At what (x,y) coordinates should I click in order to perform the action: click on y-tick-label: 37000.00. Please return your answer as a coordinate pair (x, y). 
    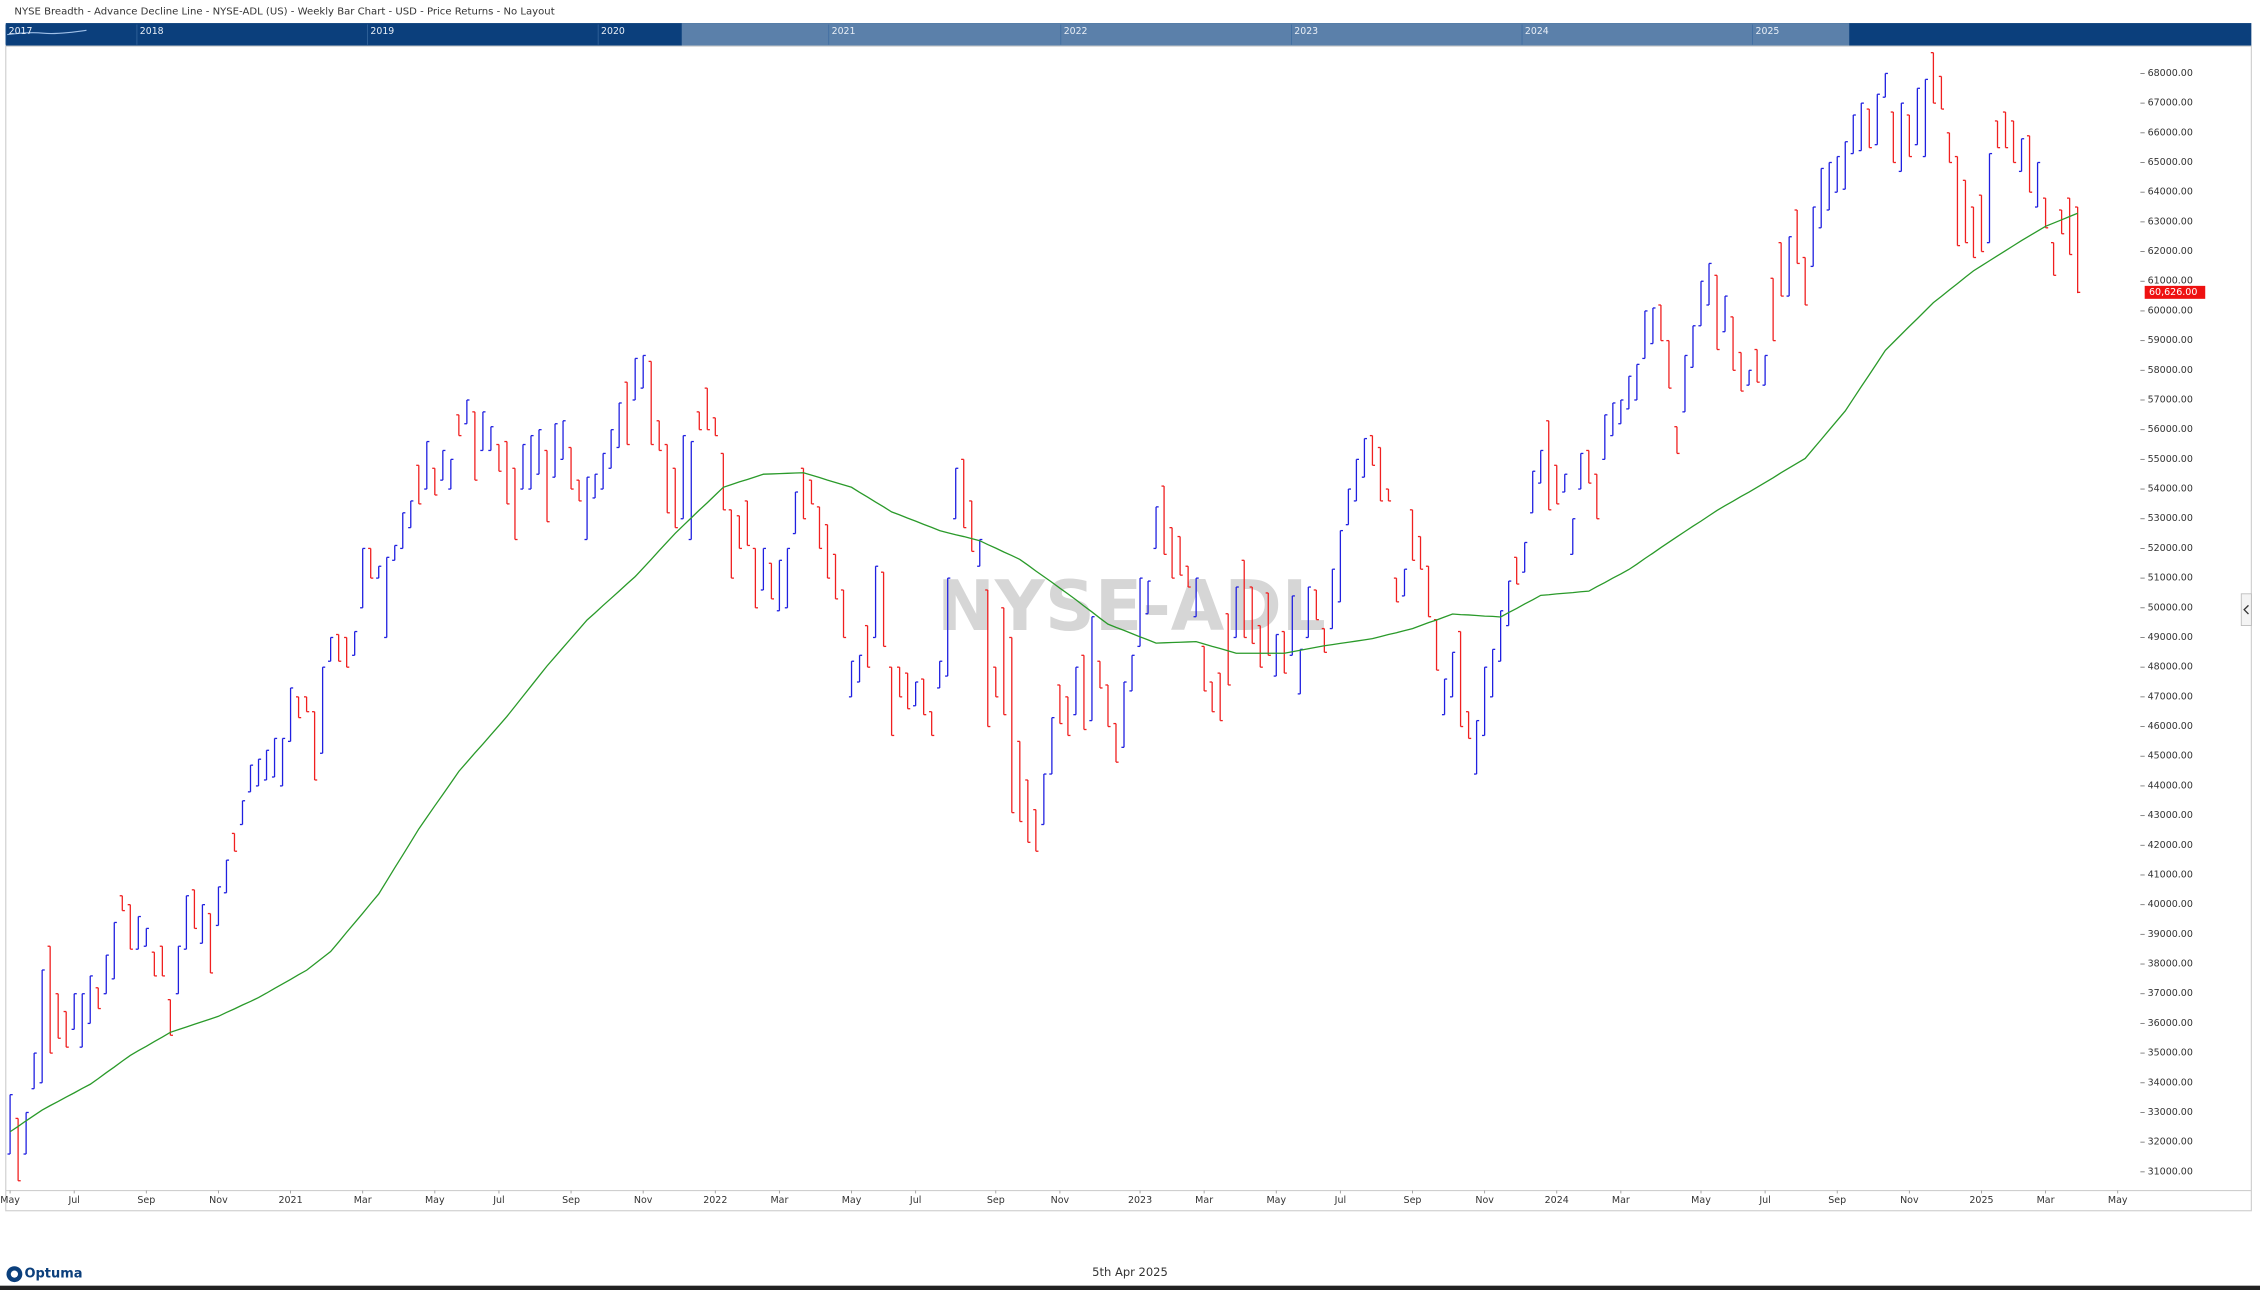
    Looking at the image, I should click on (2170, 993).